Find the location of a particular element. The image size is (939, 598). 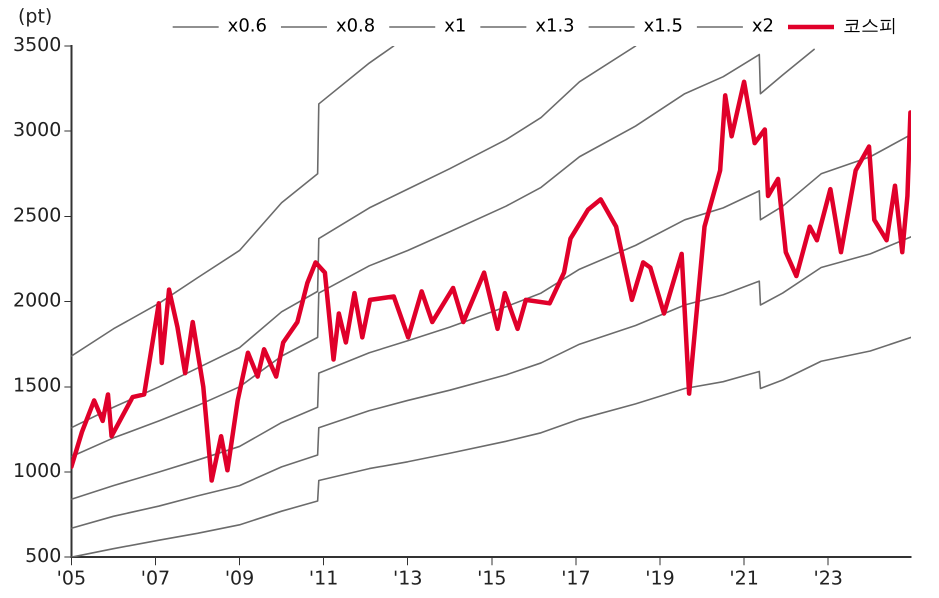

y-tick-label: 2000 is located at coordinates (37, 301).